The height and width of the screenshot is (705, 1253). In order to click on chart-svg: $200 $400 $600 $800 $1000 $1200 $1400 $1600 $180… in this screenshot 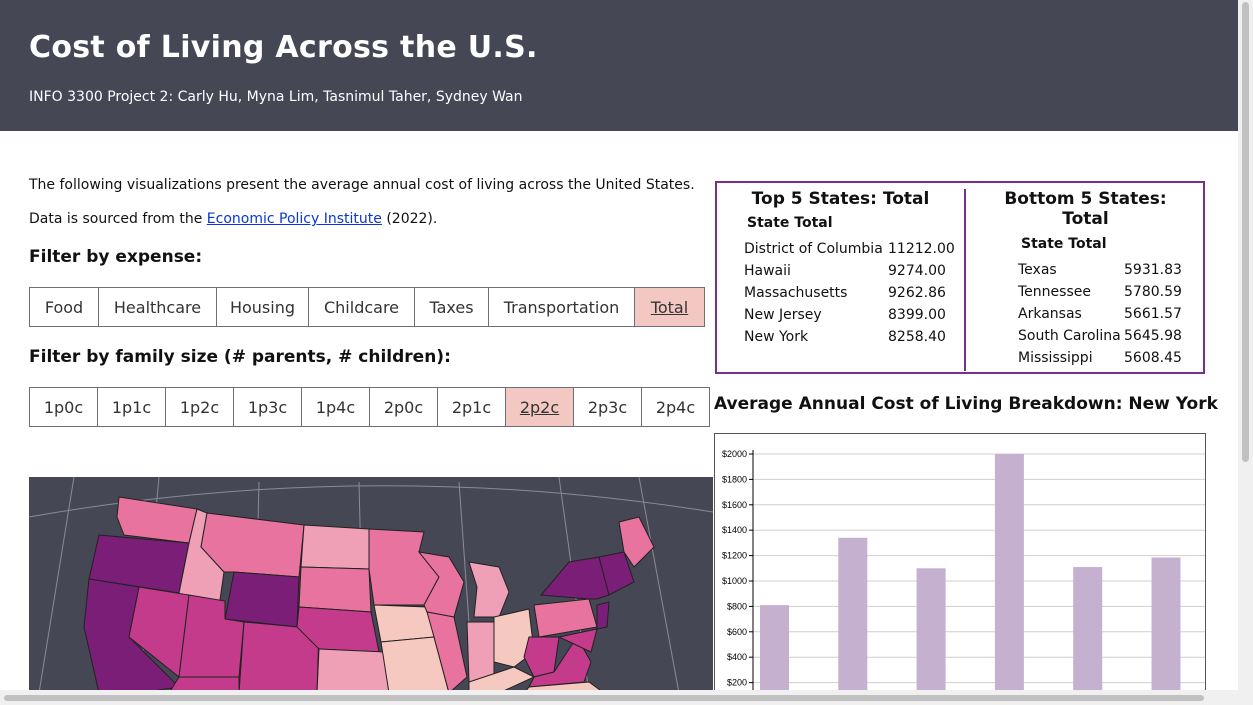, I will do `click(963, 570)`.